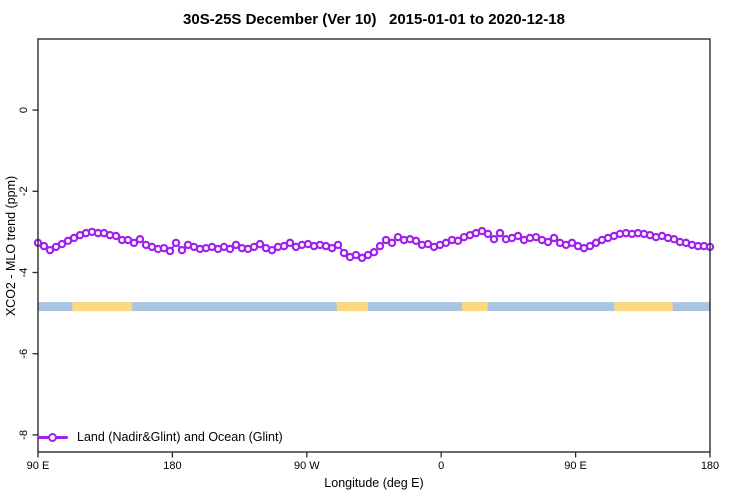  Describe the element at coordinates (24, 110) in the screenshot. I see `y-tick-label: 0` at that location.